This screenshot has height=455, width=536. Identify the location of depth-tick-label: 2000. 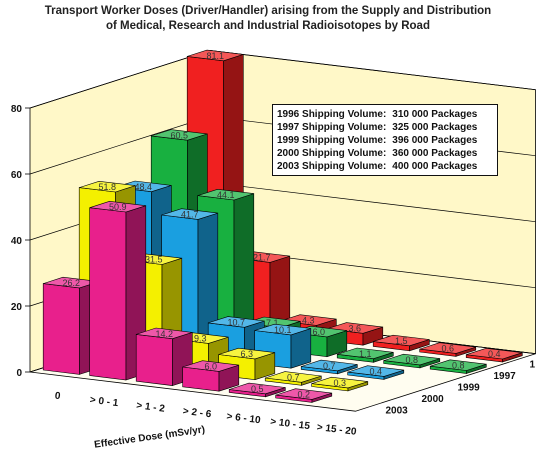
(433, 399).